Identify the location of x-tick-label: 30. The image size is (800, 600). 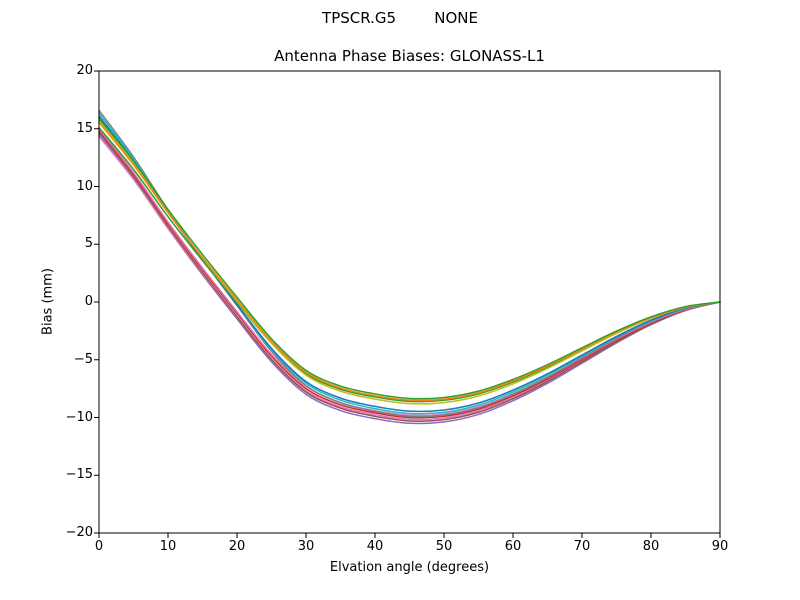
(306, 546).